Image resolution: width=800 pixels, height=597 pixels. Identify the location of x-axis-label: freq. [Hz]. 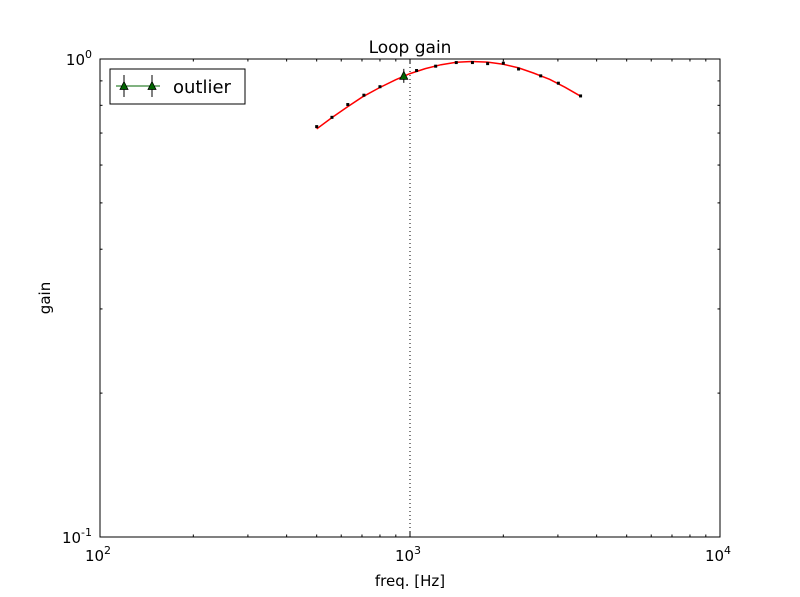
(410, 581).